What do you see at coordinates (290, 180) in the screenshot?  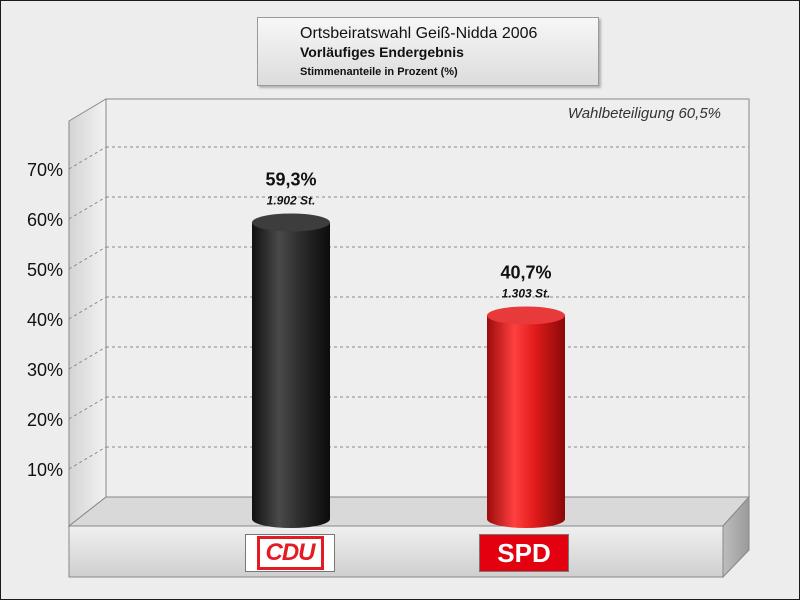 I see `bar-value-label: 59,3%` at bounding box center [290, 180].